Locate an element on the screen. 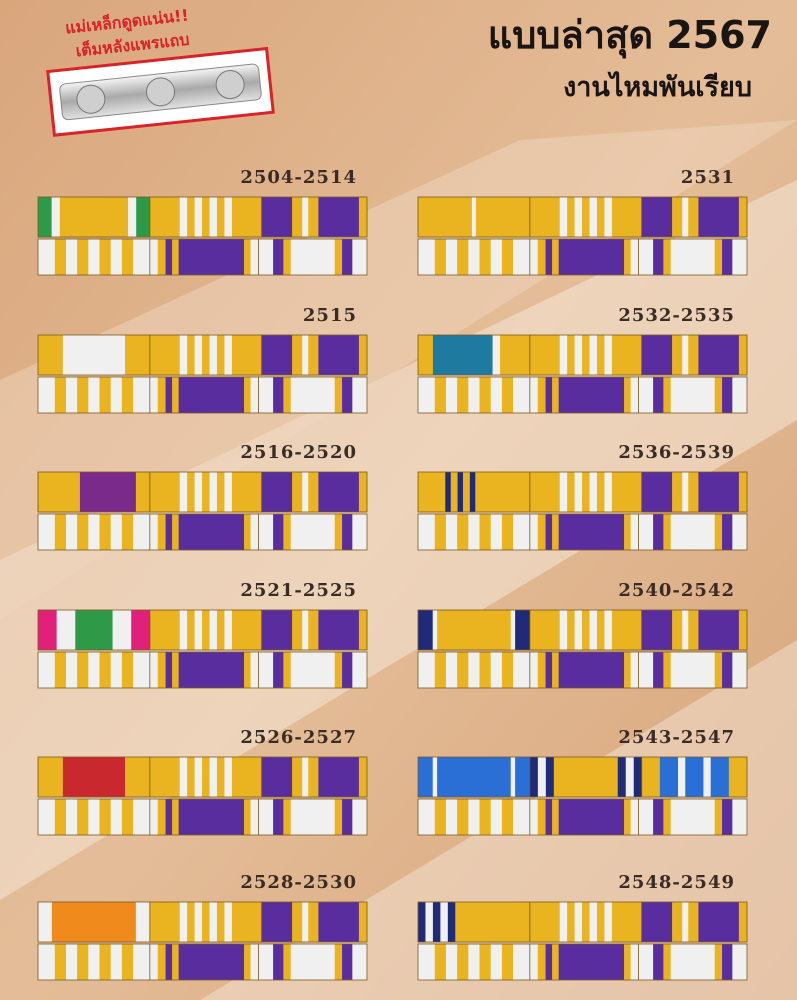 Image resolution: width=797 pixels, height=1000 pixels. ribbon-bar: 2504-2514 is located at coordinates (202, 221).